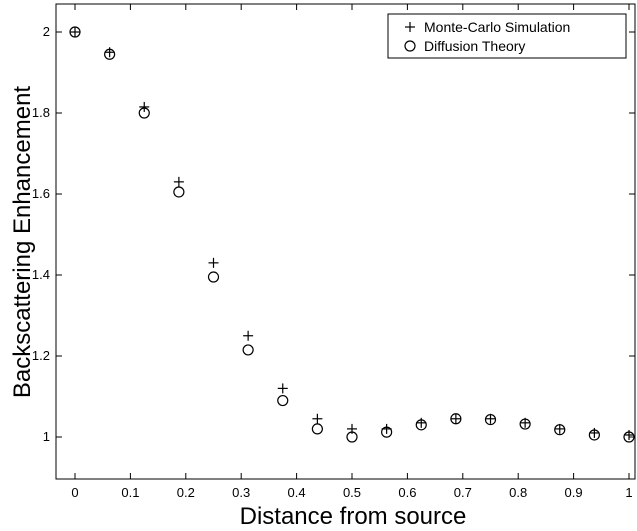 The image size is (637, 531). I want to click on y-tick-labels: 1 1.2 1.4 1.6 1.8 2, so click(41, 234).